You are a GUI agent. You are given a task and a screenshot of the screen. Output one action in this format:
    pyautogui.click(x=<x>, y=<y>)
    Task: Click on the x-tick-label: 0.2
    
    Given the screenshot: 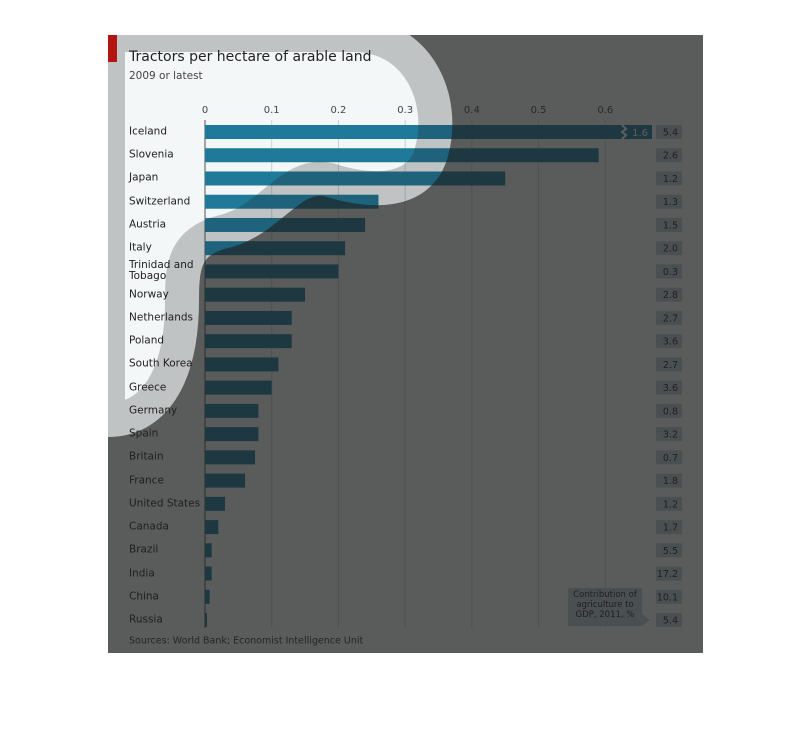 What is the action you would take?
    pyautogui.click(x=338, y=110)
    